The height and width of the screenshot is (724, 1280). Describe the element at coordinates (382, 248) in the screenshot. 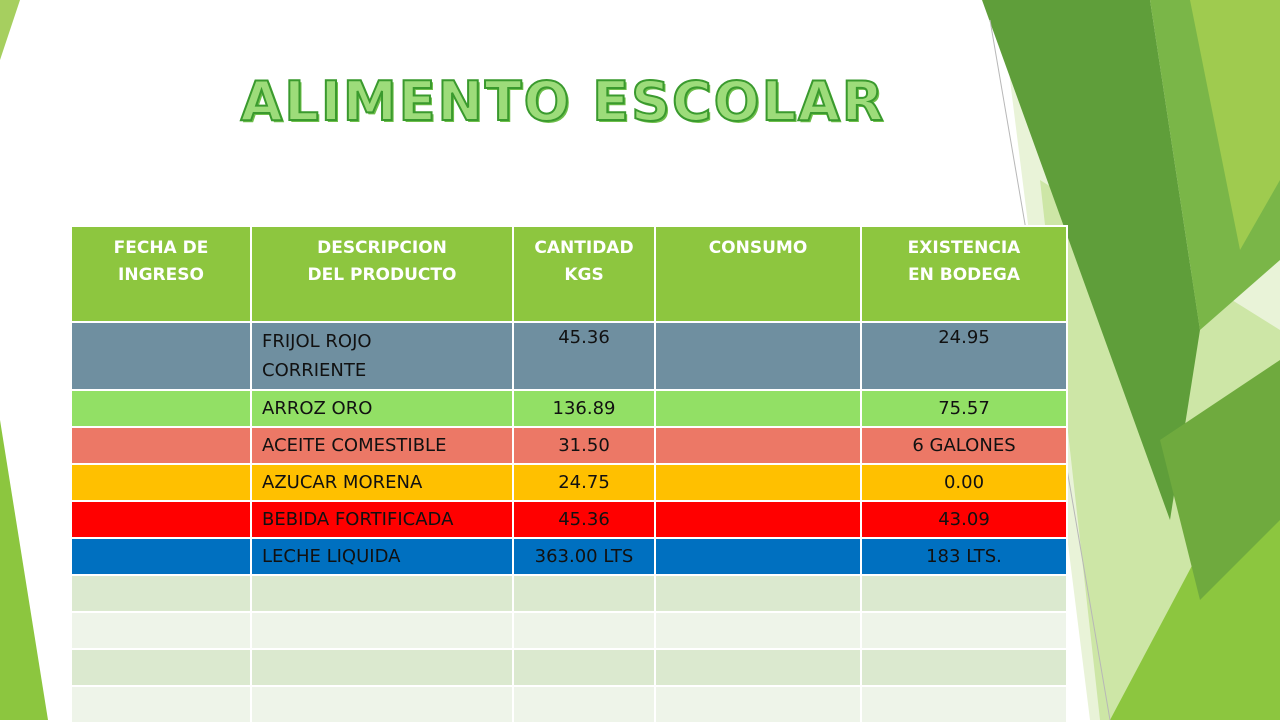

I see `header-descripcion-line1: DESCRIPCION` at that location.